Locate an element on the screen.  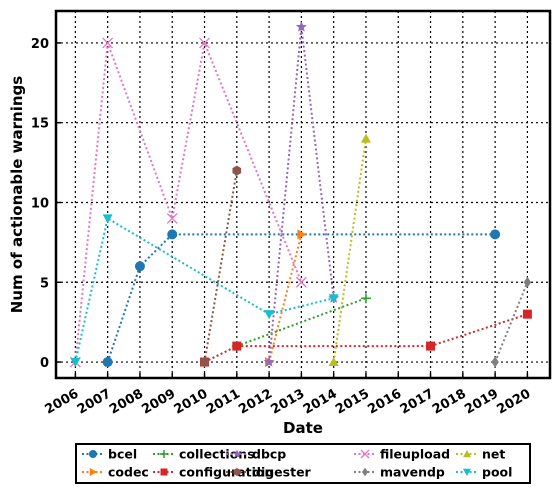
series-configuration is located at coordinates (366, 338).